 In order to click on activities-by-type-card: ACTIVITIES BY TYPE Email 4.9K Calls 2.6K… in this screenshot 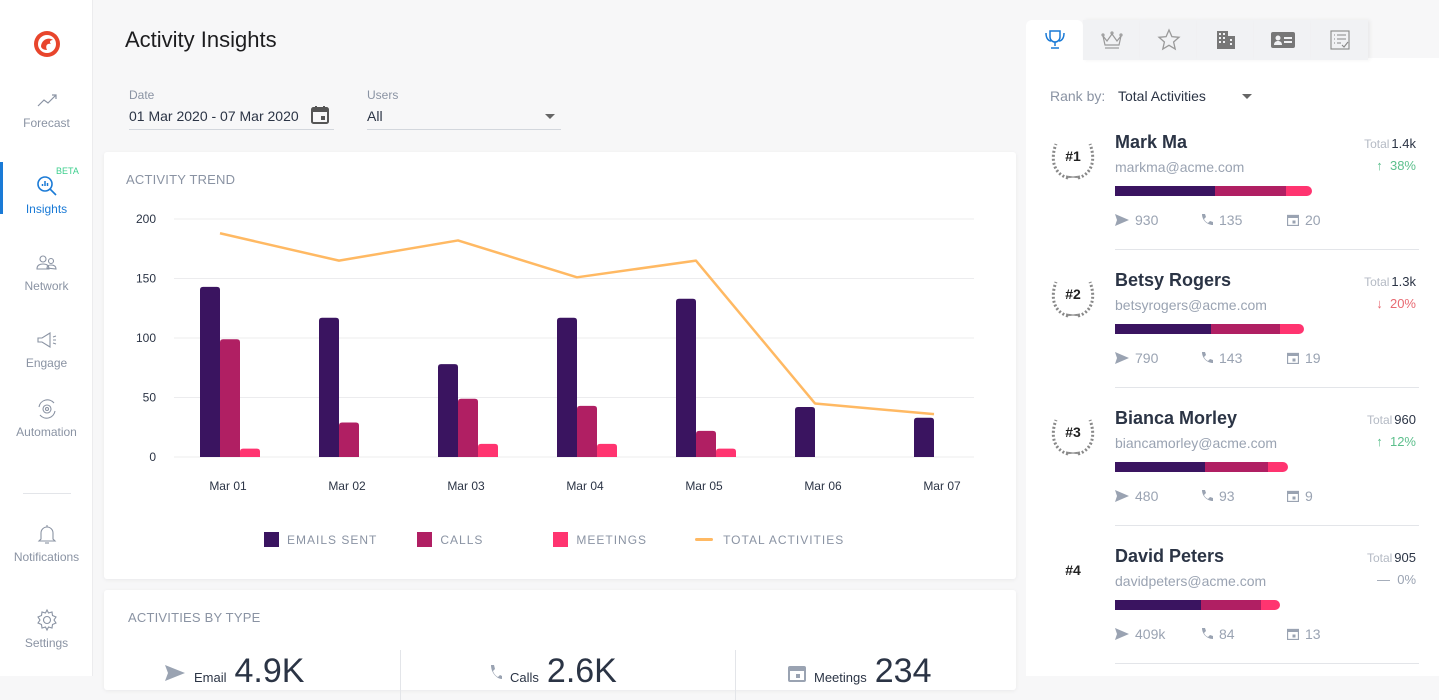, I will do `click(560, 640)`.